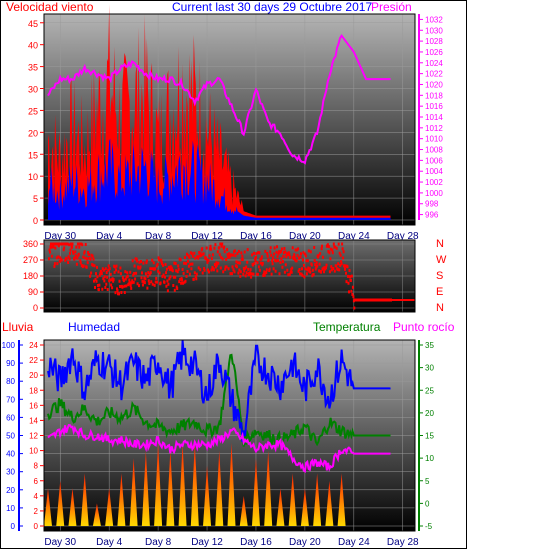 Image resolution: width=534 pixels, height=560 pixels. What do you see at coordinates (429, 526) in the screenshot?
I see `temperature-tick-label: -5` at bounding box center [429, 526].